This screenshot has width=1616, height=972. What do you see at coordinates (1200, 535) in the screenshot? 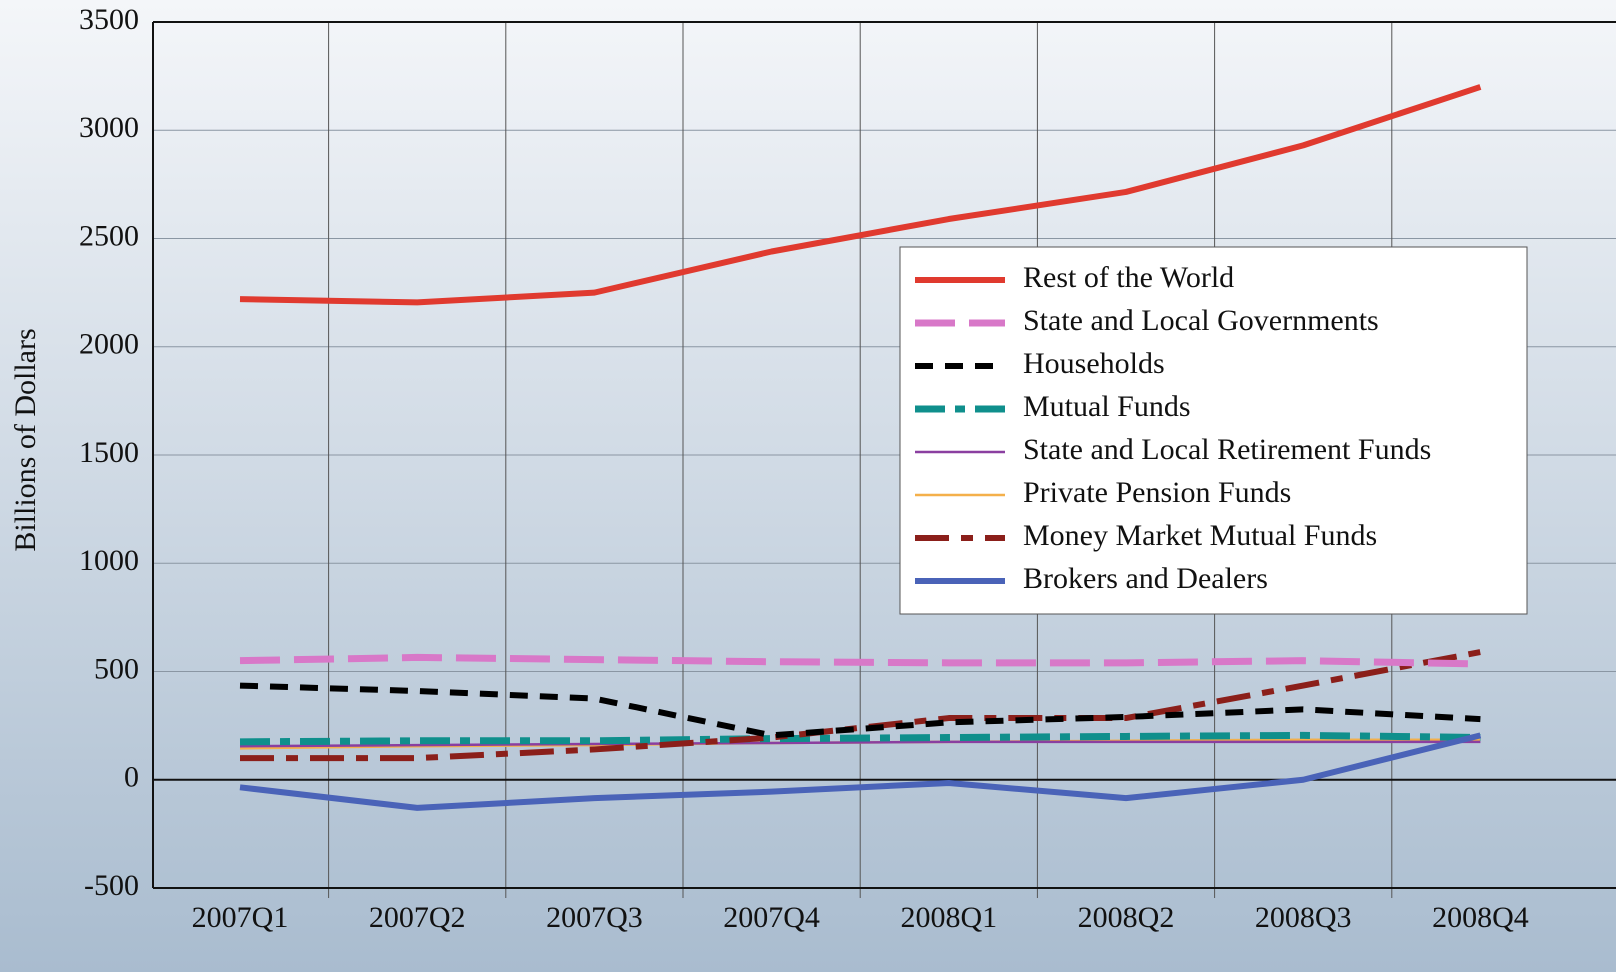
I see `legend-label: Money Market Mutual Funds` at bounding box center [1200, 535].